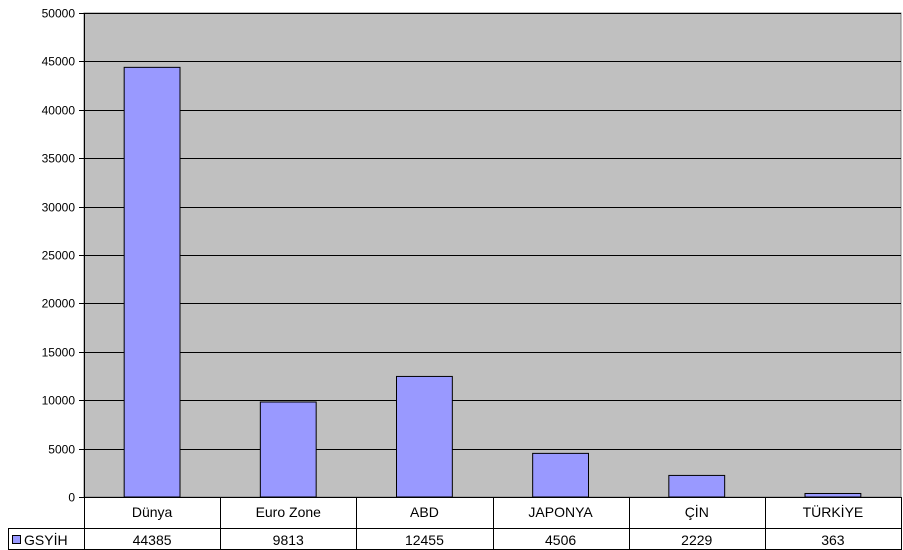 The image size is (903, 550). Describe the element at coordinates (46, 539) in the screenshot. I see `legend-label: GSYİH` at that location.